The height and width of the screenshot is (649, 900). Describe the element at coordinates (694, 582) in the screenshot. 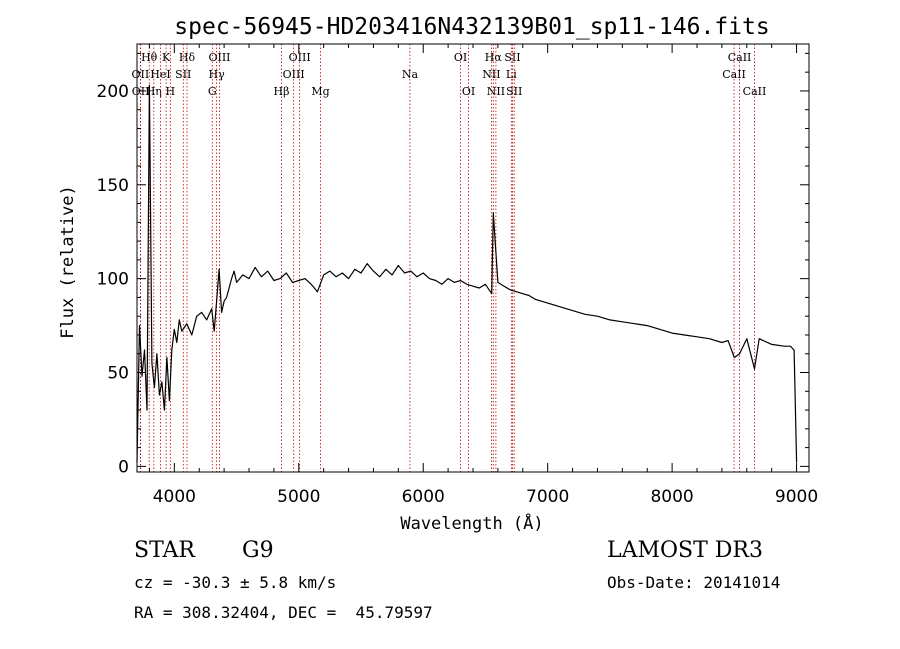

I see `observation-date: Obs-Date: 20141014` at that location.